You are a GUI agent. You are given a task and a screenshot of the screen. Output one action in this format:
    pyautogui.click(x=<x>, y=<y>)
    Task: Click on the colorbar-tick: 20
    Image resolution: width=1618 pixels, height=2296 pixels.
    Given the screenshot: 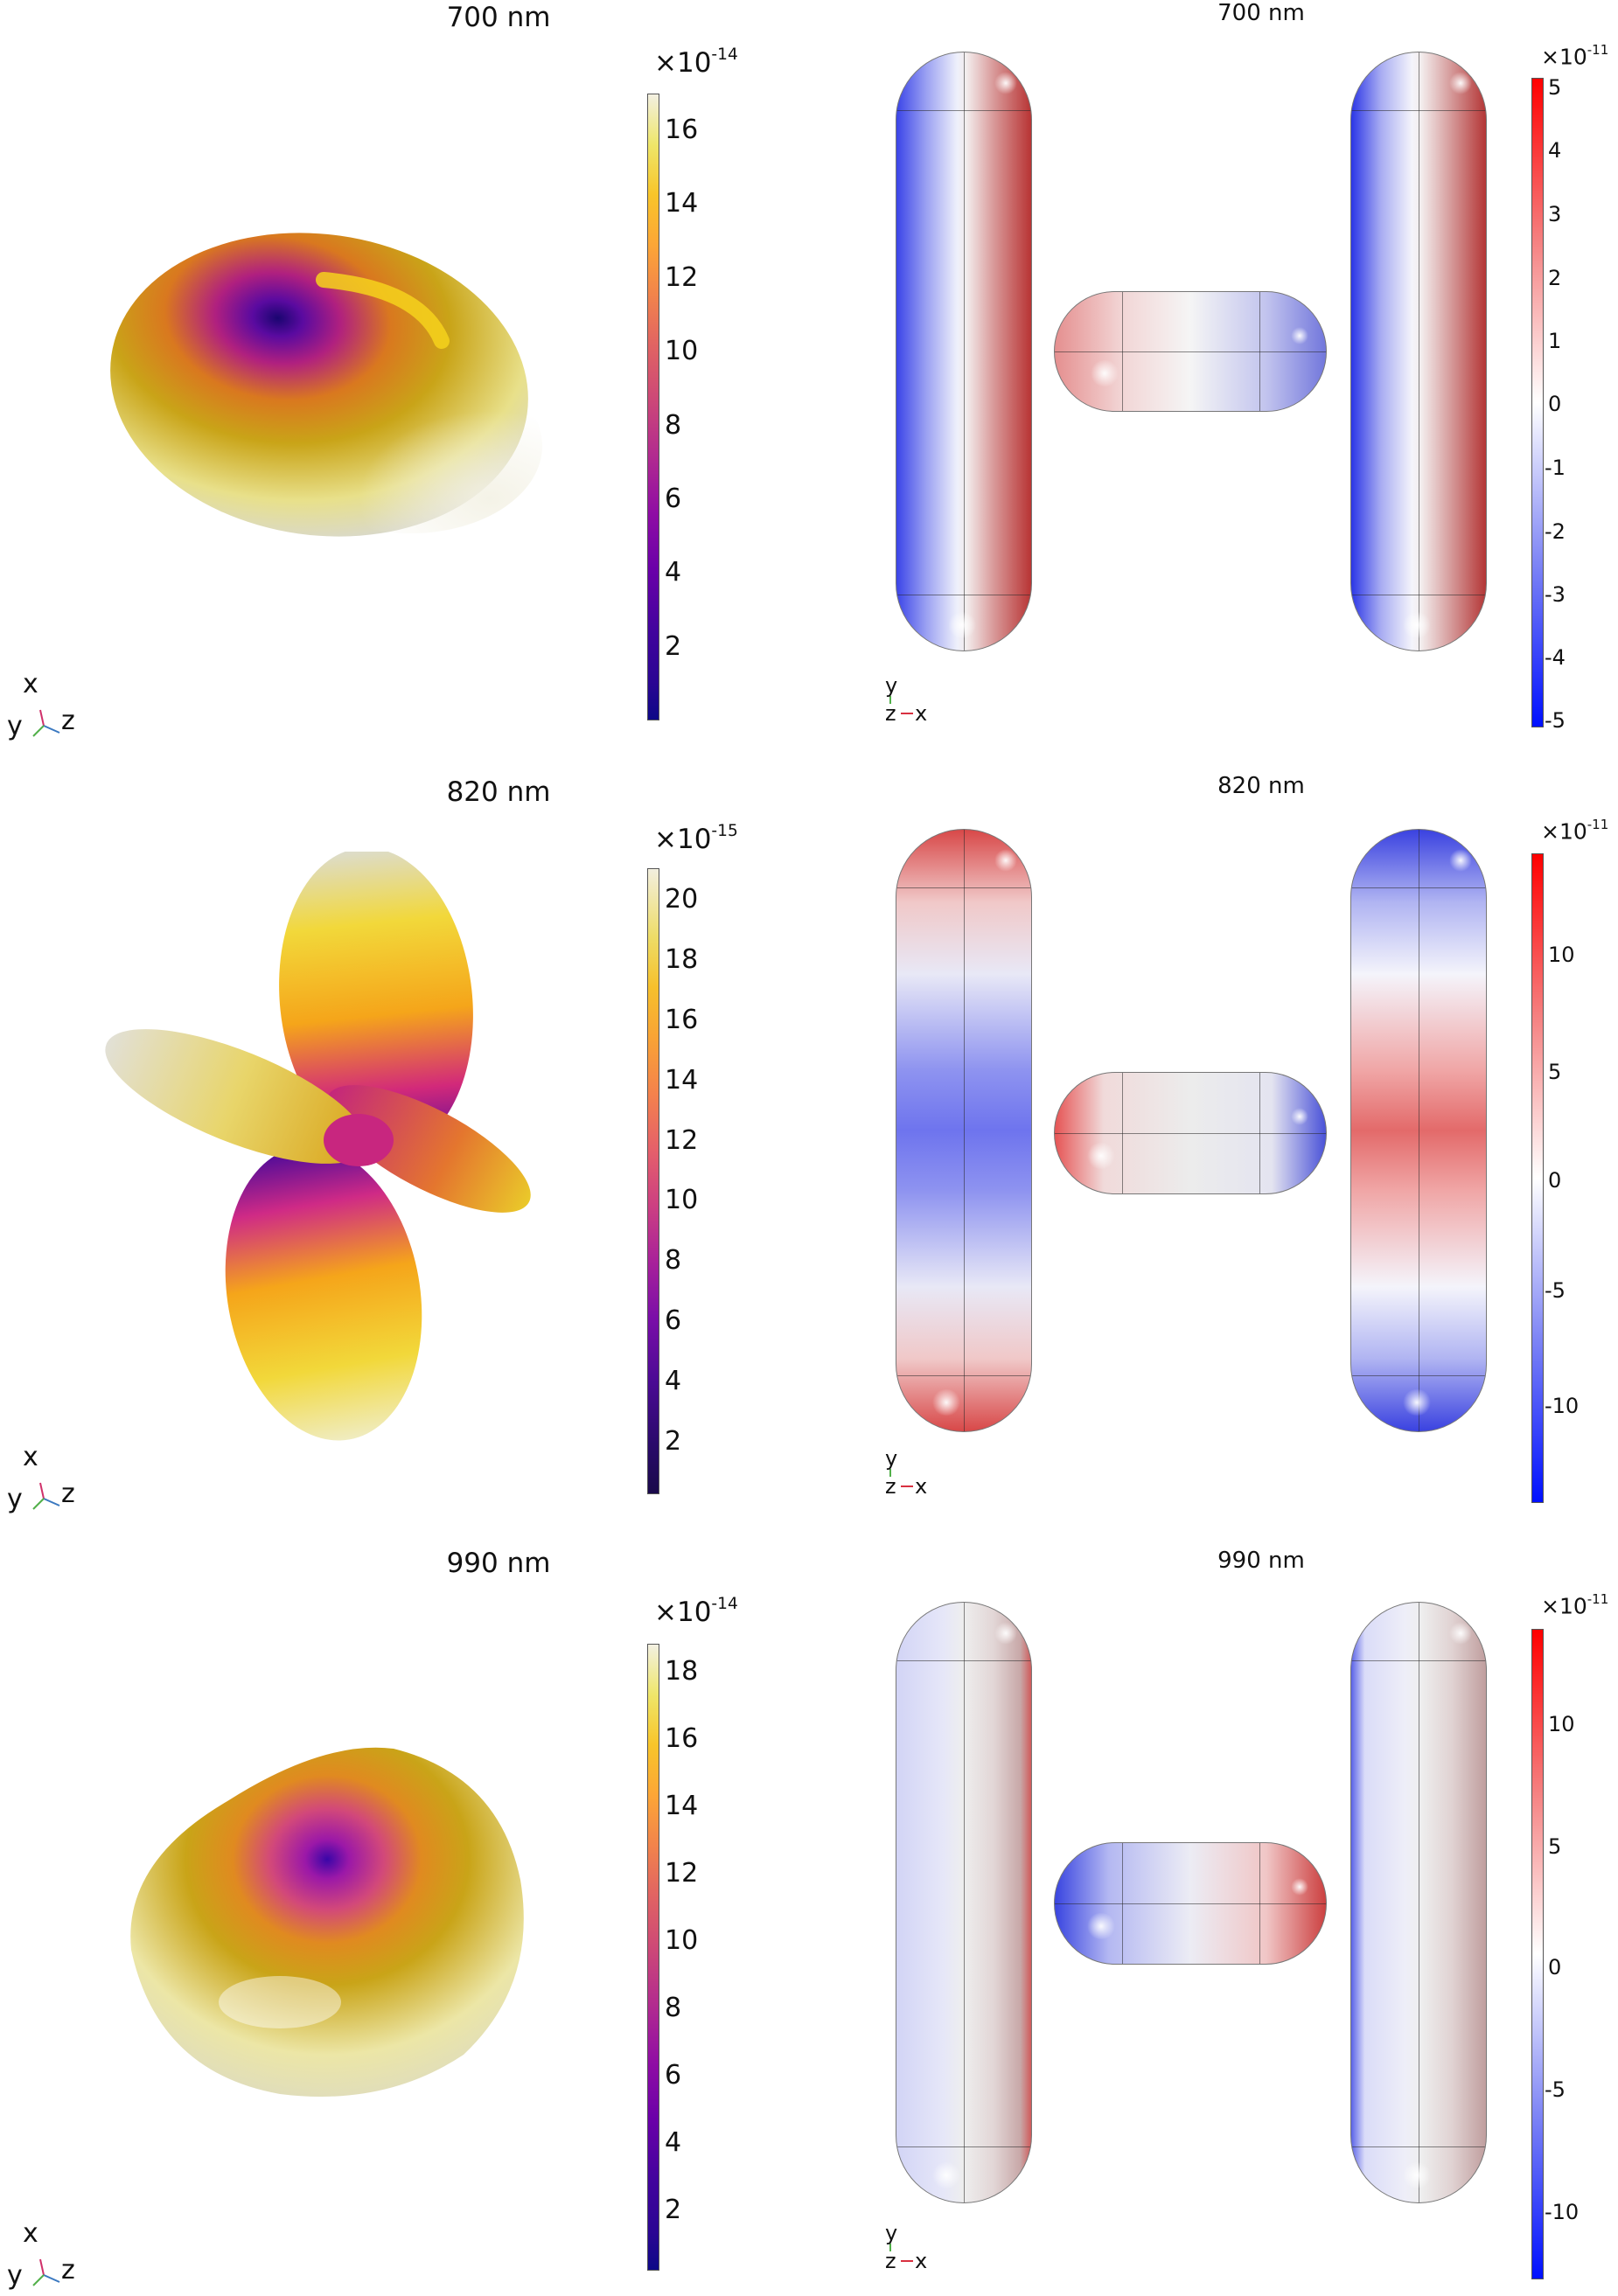 What is the action you would take?
    pyautogui.click(x=682, y=899)
    